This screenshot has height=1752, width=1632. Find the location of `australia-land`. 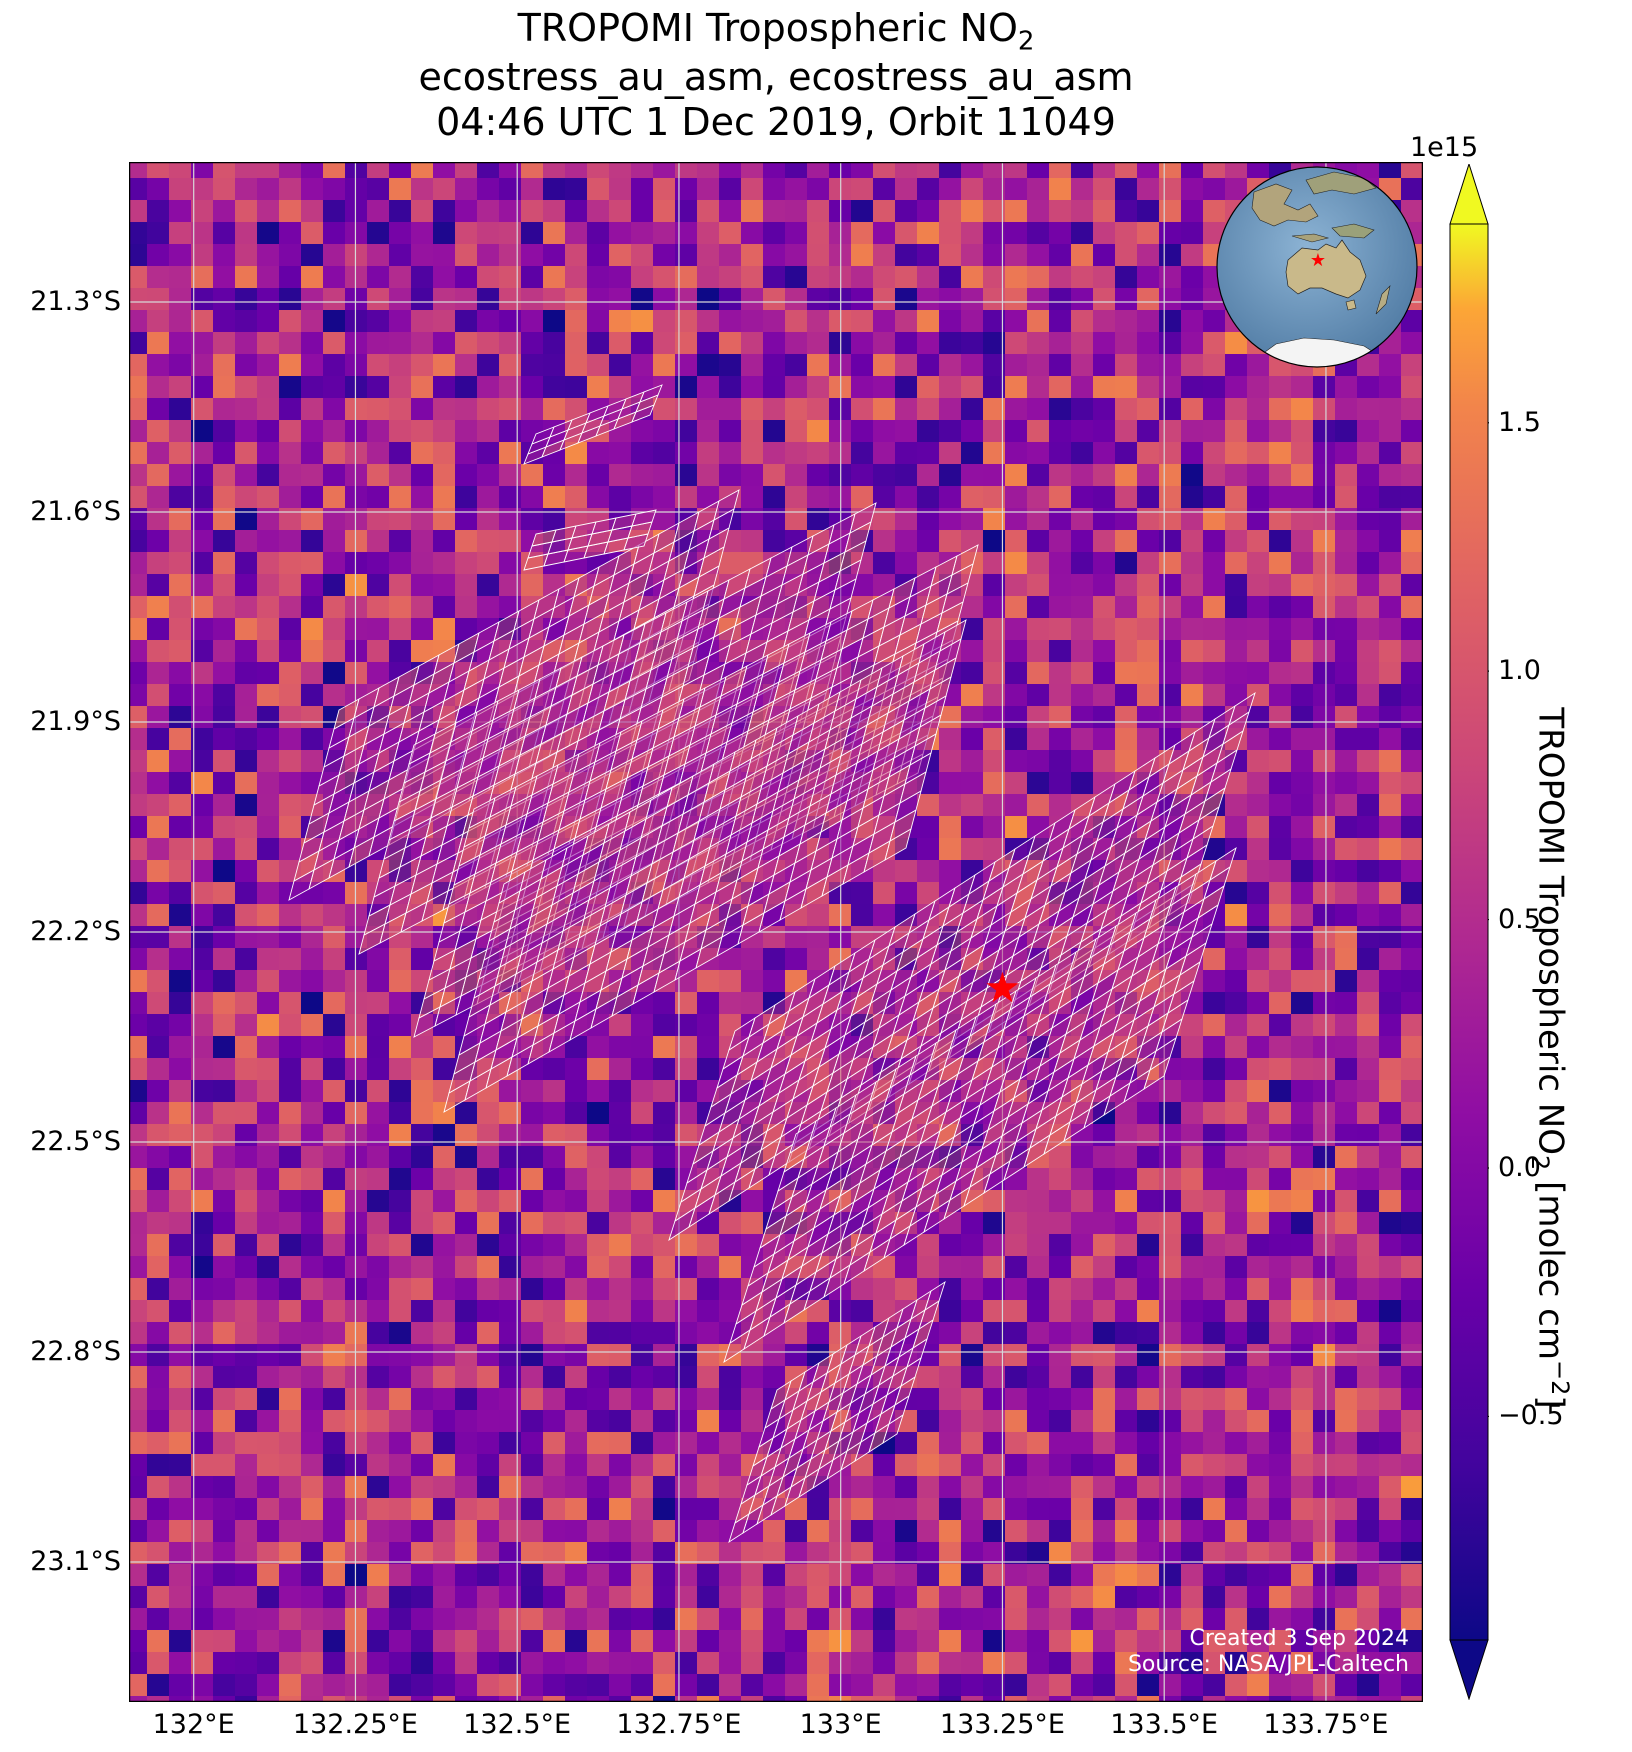

australia-land is located at coordinates (1326, 269).